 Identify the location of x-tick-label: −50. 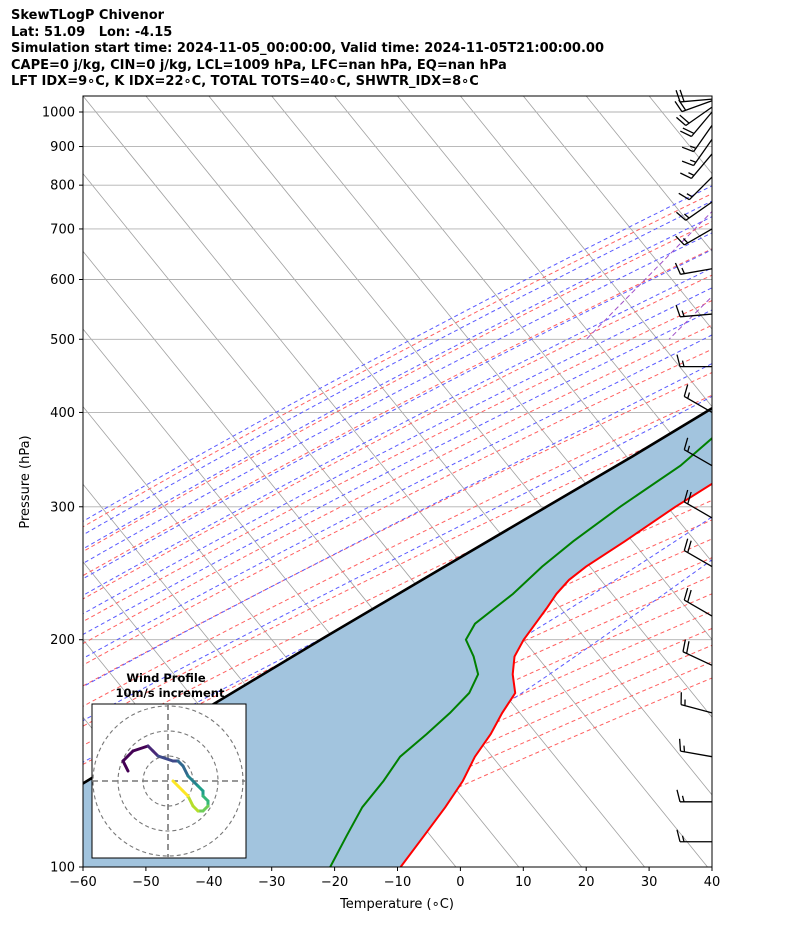
(145, 882).